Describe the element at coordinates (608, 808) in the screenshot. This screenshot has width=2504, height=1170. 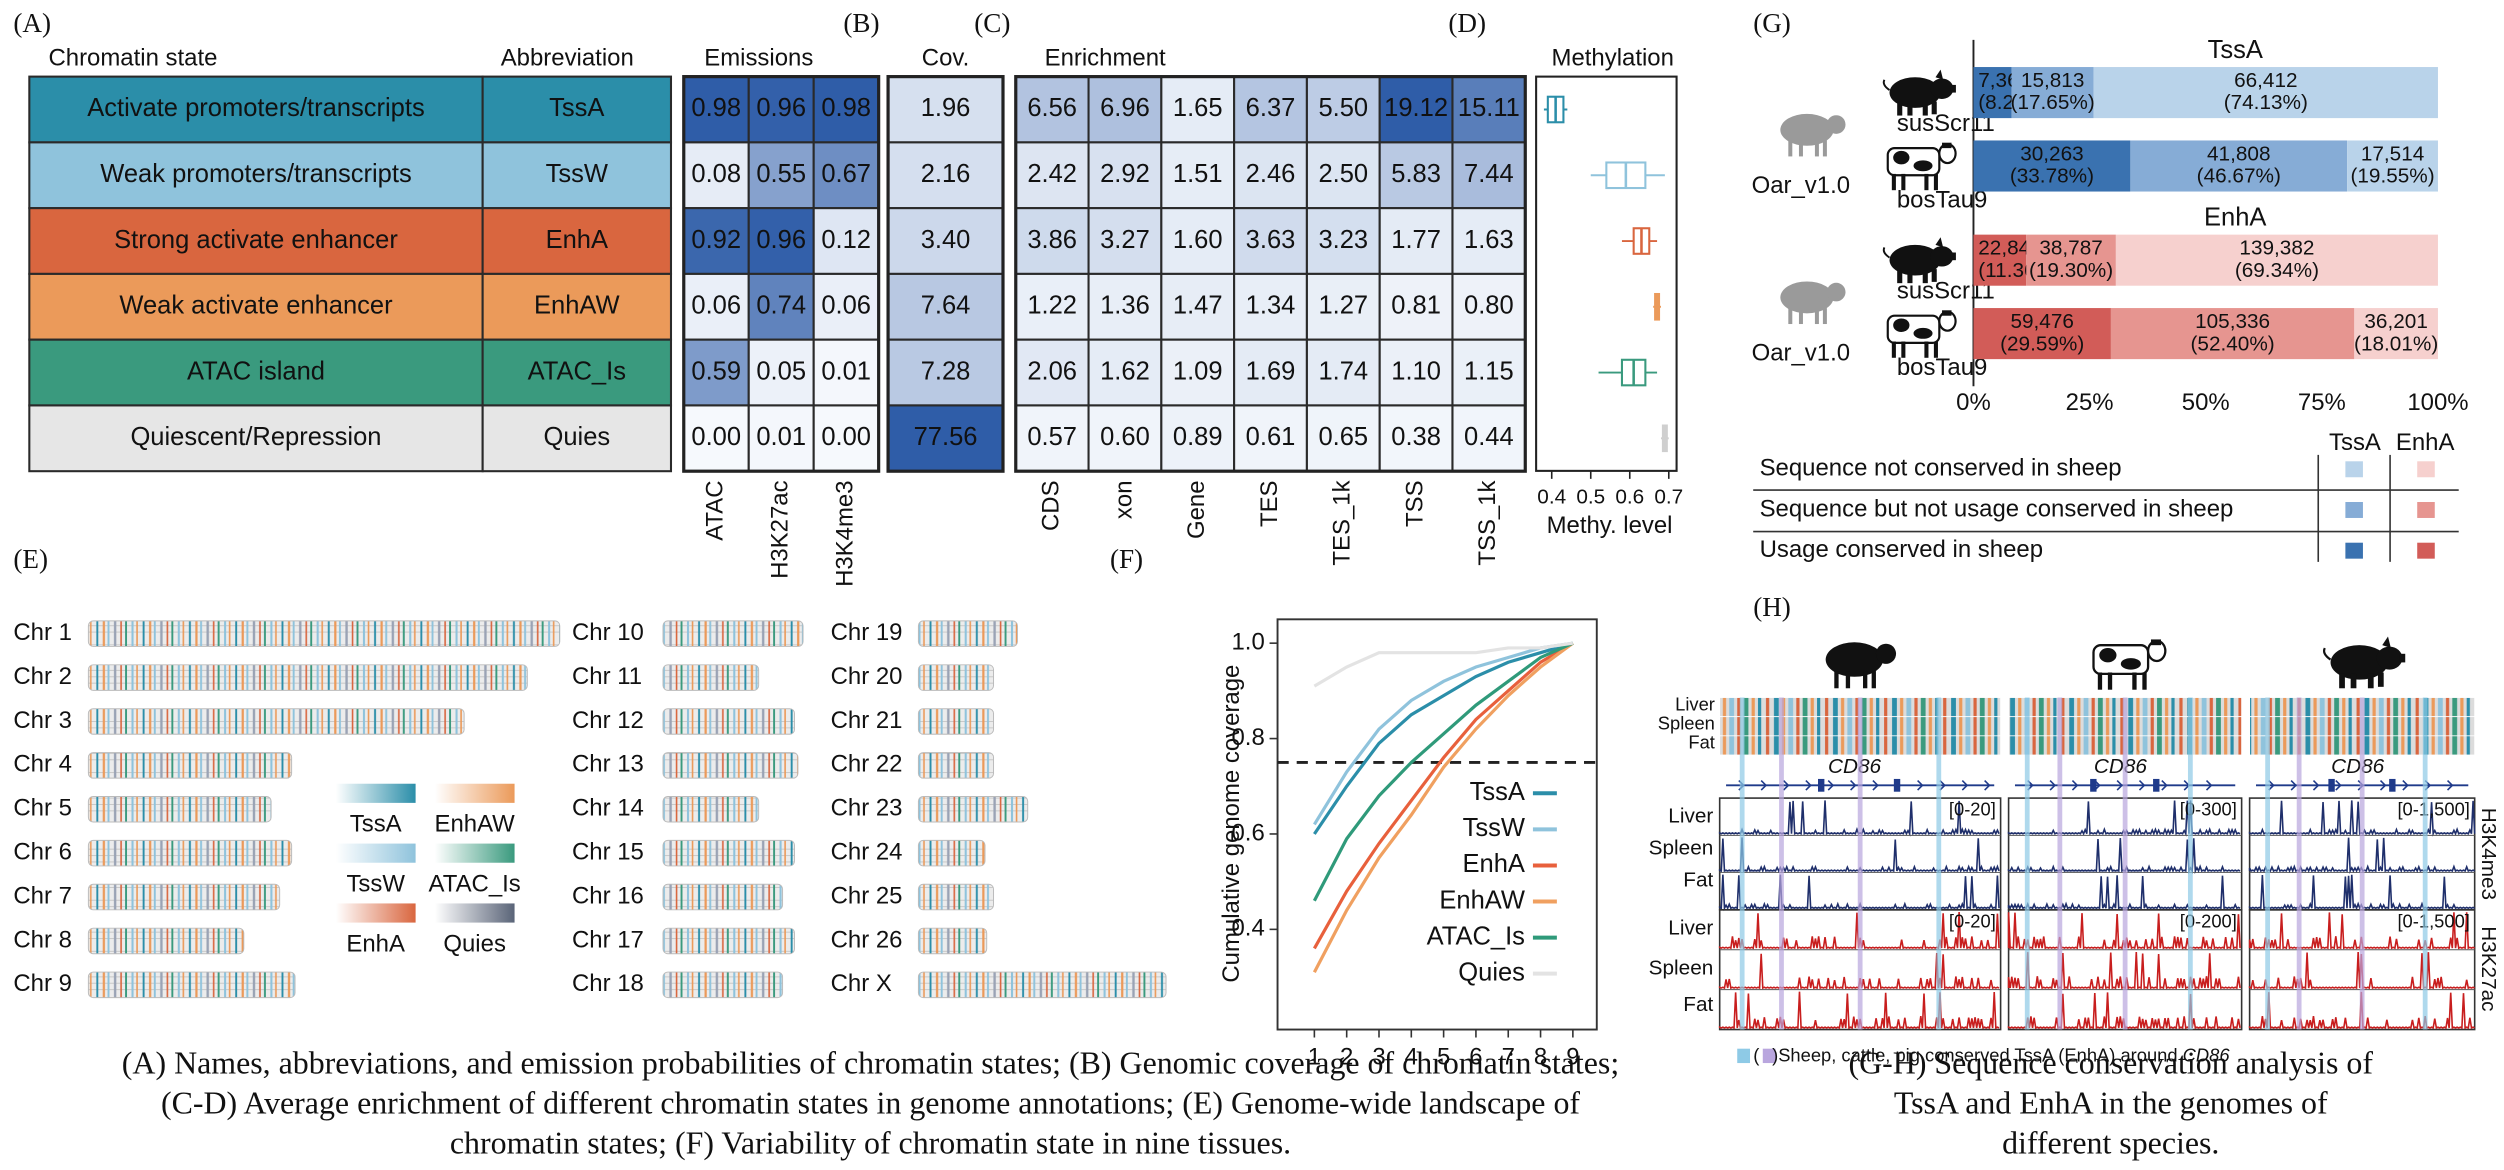
I see `chromosome-label: Chr 14` at that location.